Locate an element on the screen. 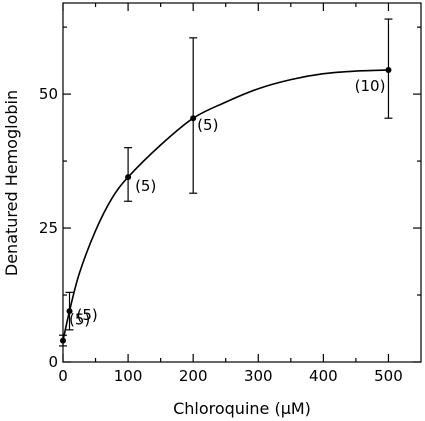  x-tick-label: 400 is located at coordinates (323, 376).